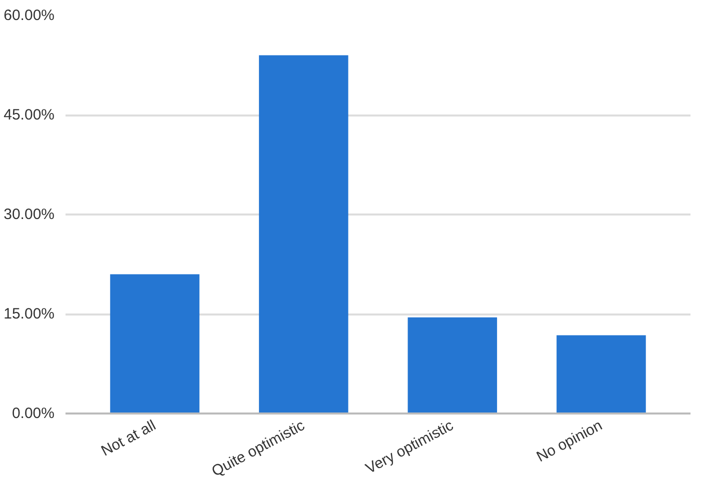  What do you see at coordinates (33, 413) in the screenshot?
I see `y-tick-label: 0.00%` at bounding box center [33, 413].